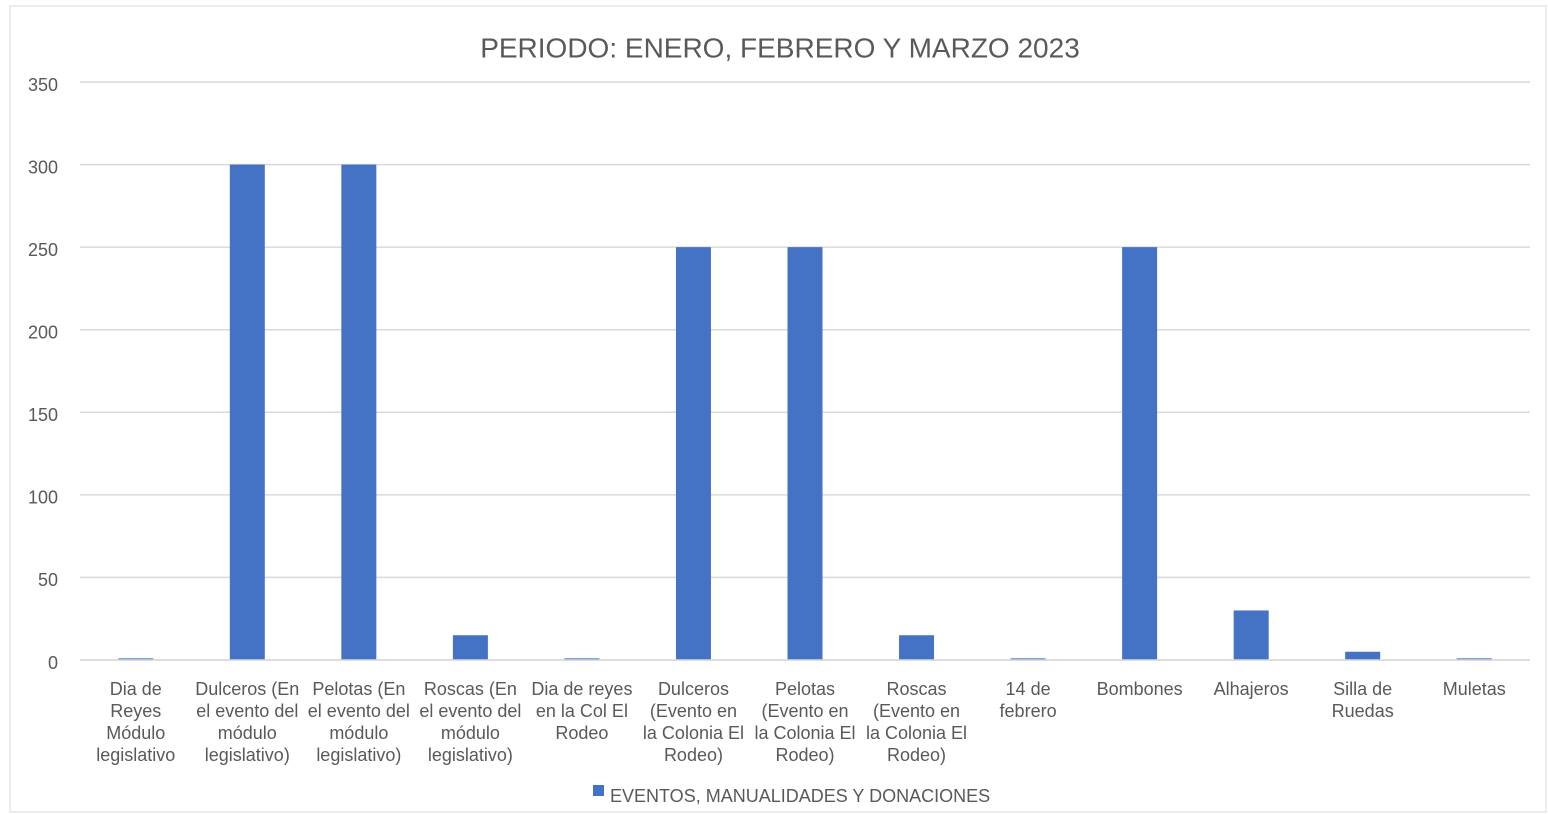 This screenshot has height=814, width=1548. Describe the element at coordinates (598, 790) in the screenshot. I see `legend-swatch` at that location.